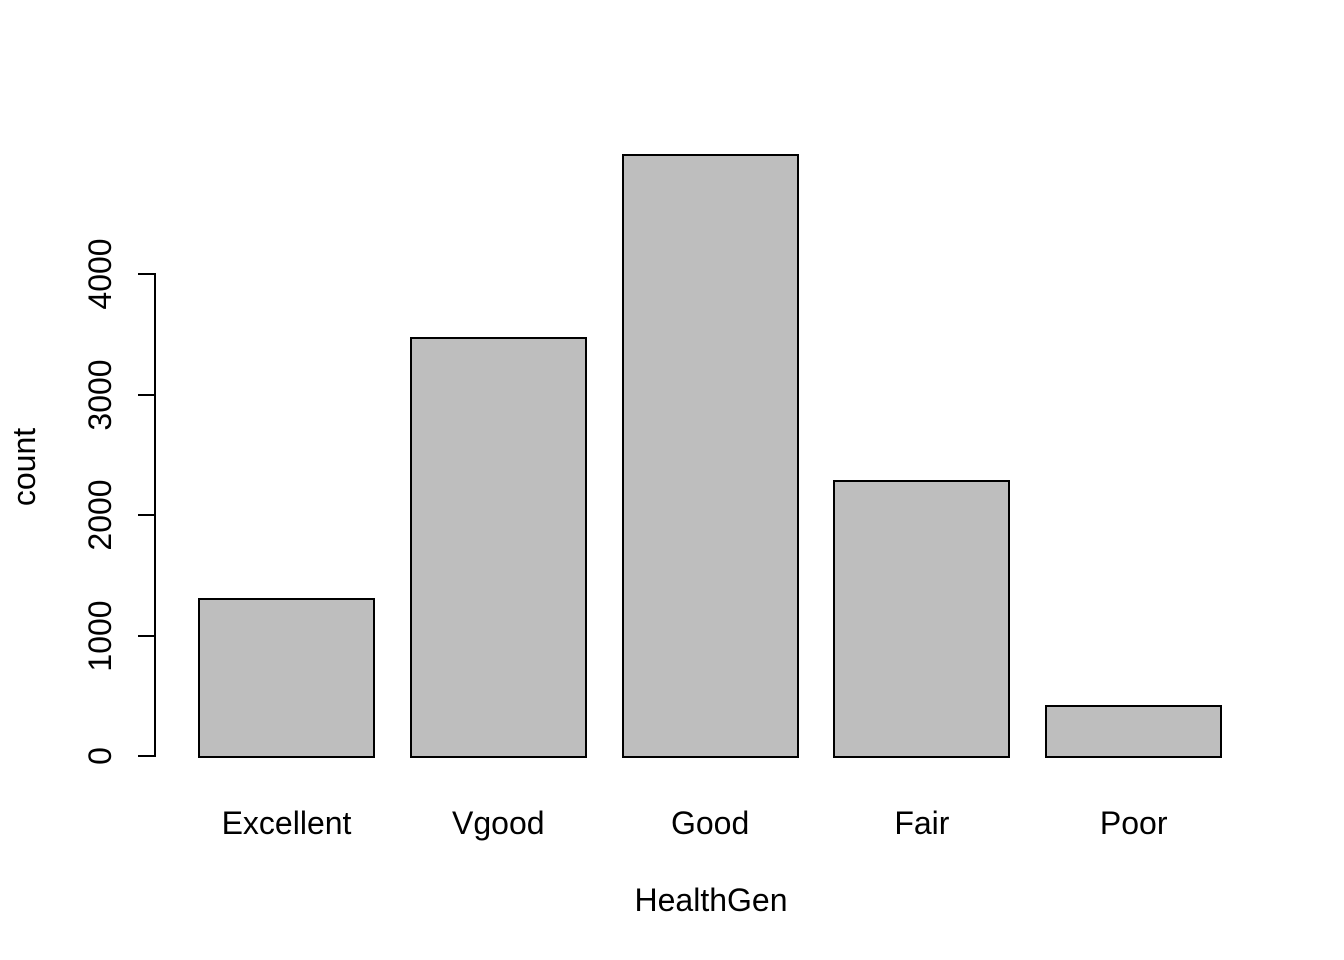  What do you see at coordinates (100, 274) in the screenshot?
I see `y-axis-tick-label: 4000` at bounding box center [100, 274].